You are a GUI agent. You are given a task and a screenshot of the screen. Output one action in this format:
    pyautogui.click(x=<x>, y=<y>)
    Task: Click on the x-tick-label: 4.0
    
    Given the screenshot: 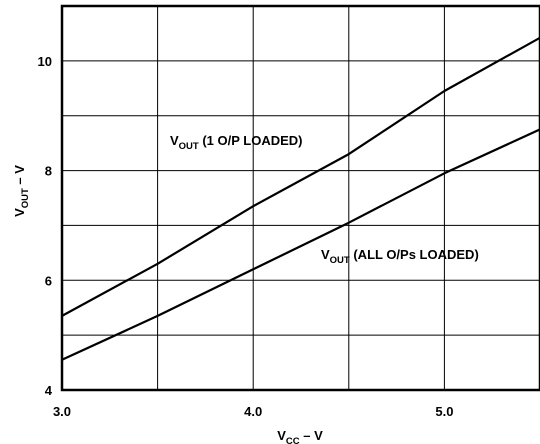 What is the action you would take?
    pyautogui.click(x=253, y=411)
    